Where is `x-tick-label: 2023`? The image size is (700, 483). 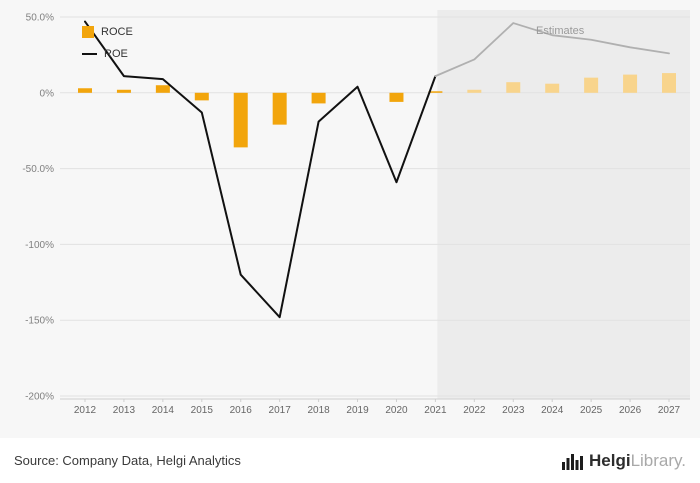
x-tick-label: 2023 is located at coordinates (513, 410).